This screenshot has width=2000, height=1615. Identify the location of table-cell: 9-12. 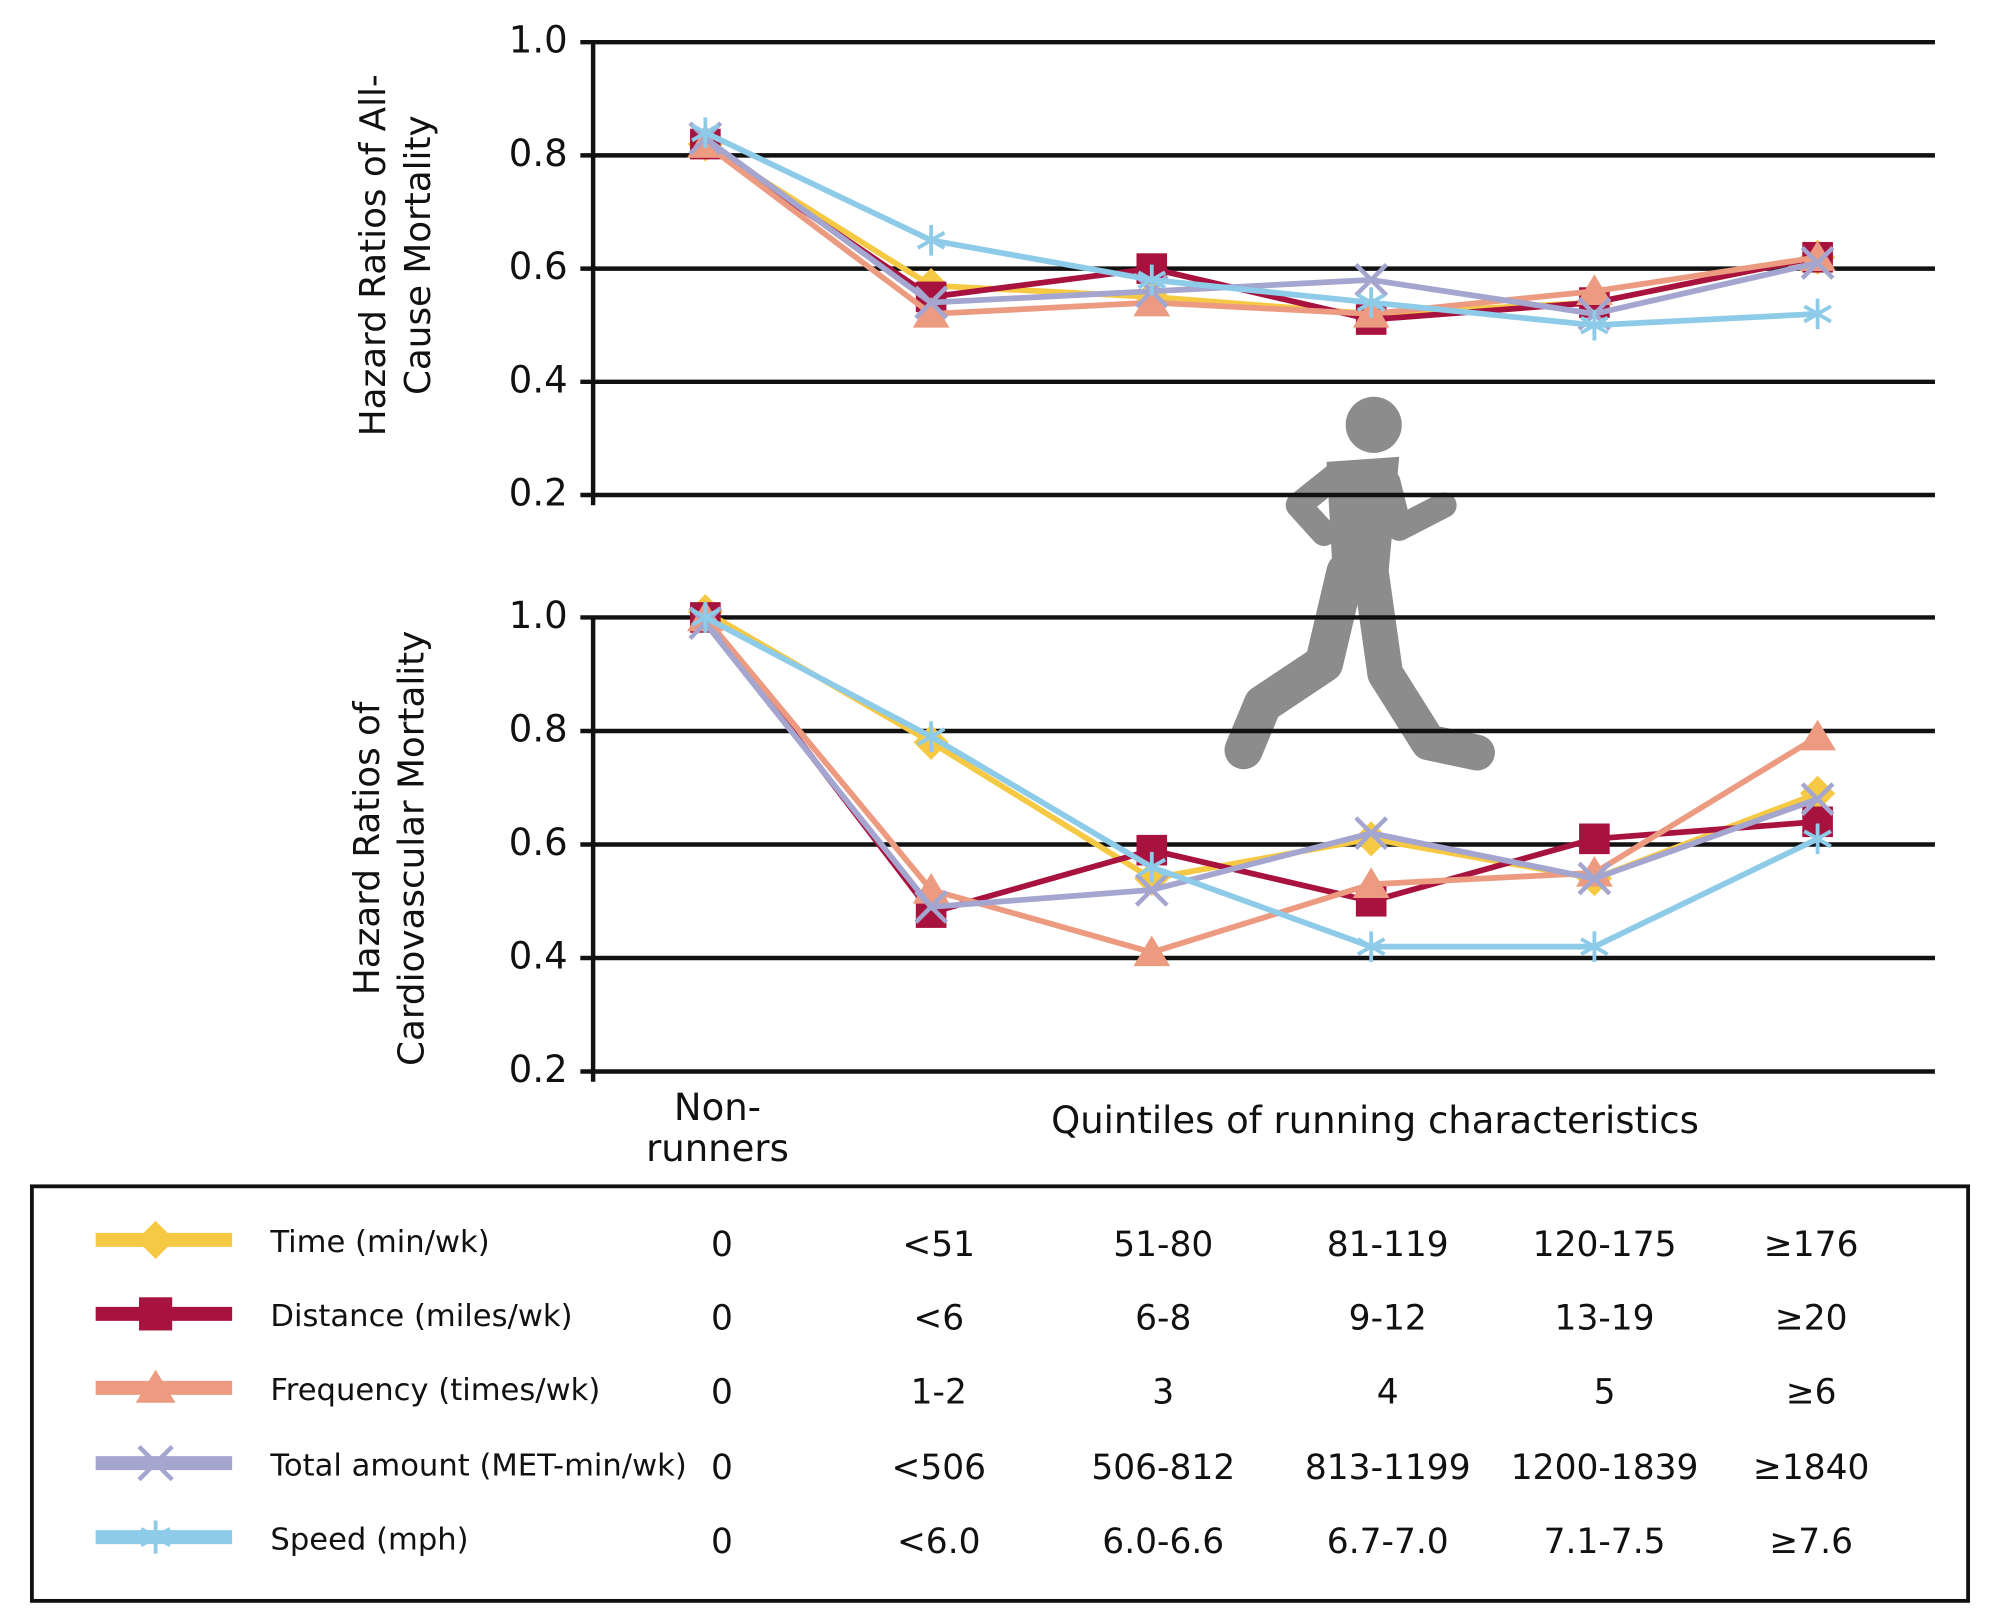
(1388, 1319).